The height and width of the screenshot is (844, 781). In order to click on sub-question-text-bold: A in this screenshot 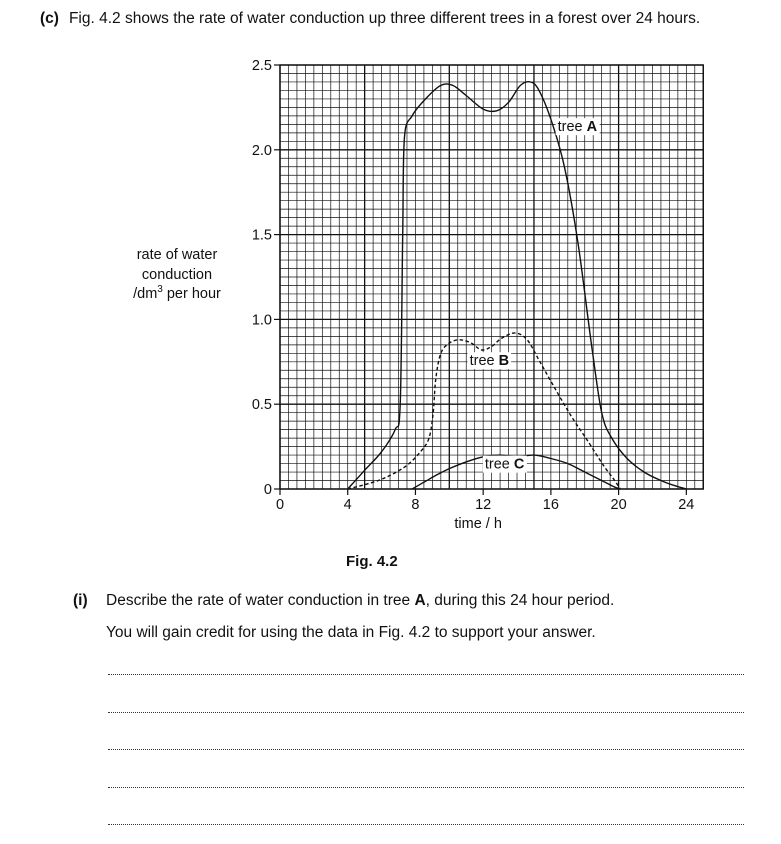, I will do `click(420, 600)`.